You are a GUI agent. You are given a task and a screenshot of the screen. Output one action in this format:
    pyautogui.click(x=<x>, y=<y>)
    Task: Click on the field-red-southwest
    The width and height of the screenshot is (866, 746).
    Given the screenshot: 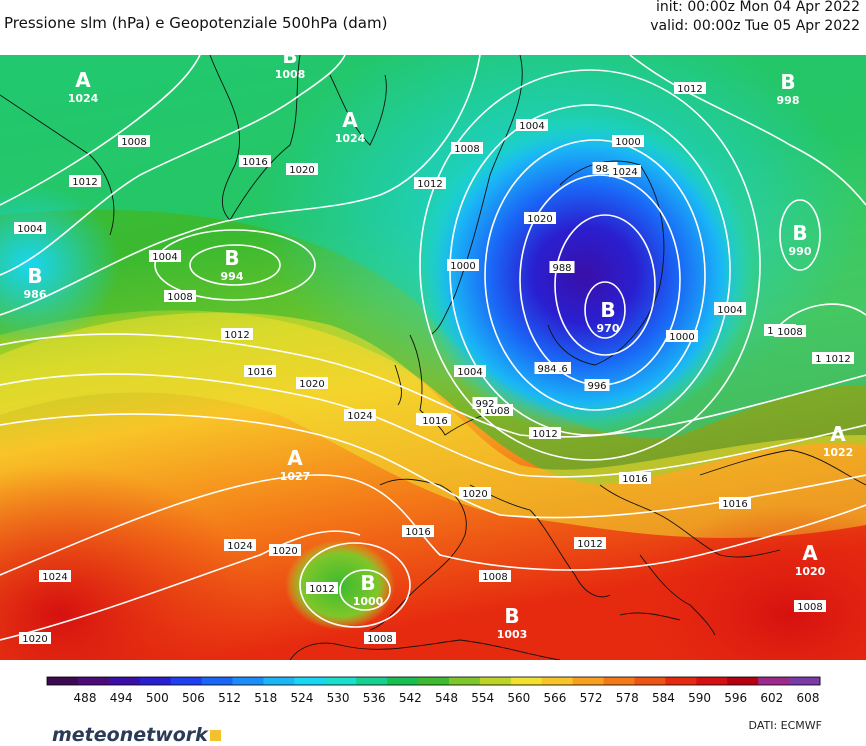 What is the action you would take?
    pyautogui.click(x=130, y=562)
    